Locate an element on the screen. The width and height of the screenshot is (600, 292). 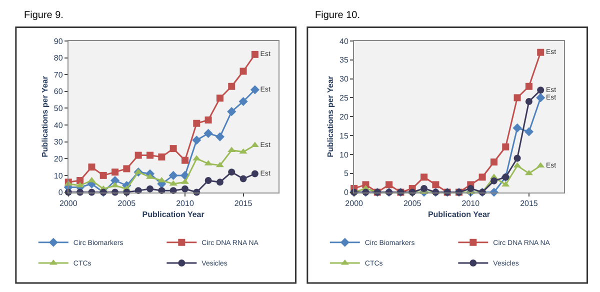
y-tick-label: 25 is located at coordinates (344, 98).